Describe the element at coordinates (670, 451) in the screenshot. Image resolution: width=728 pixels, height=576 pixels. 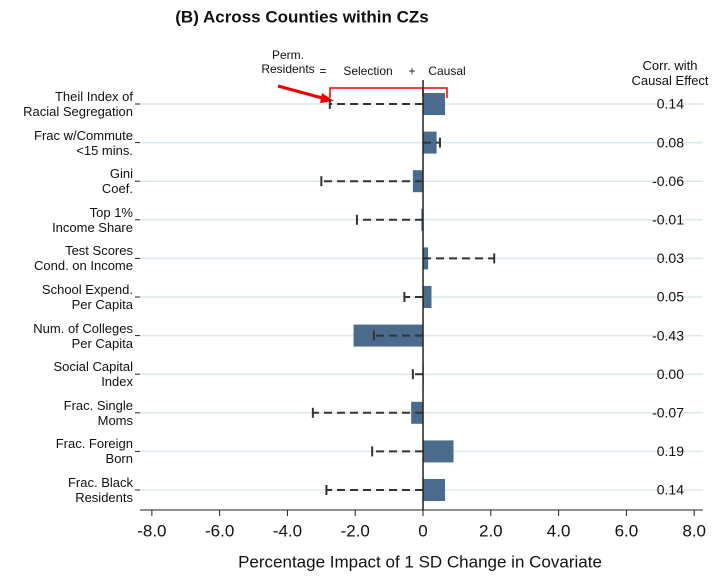
I see `corr-value: 0.19` at that location.